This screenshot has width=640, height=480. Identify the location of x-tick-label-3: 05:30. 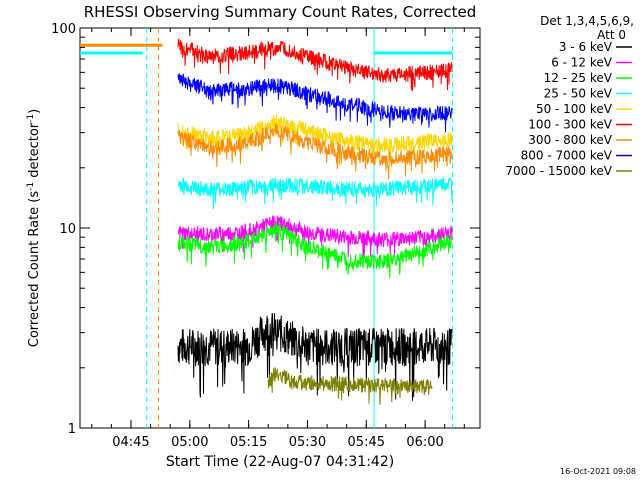
(307, 442).